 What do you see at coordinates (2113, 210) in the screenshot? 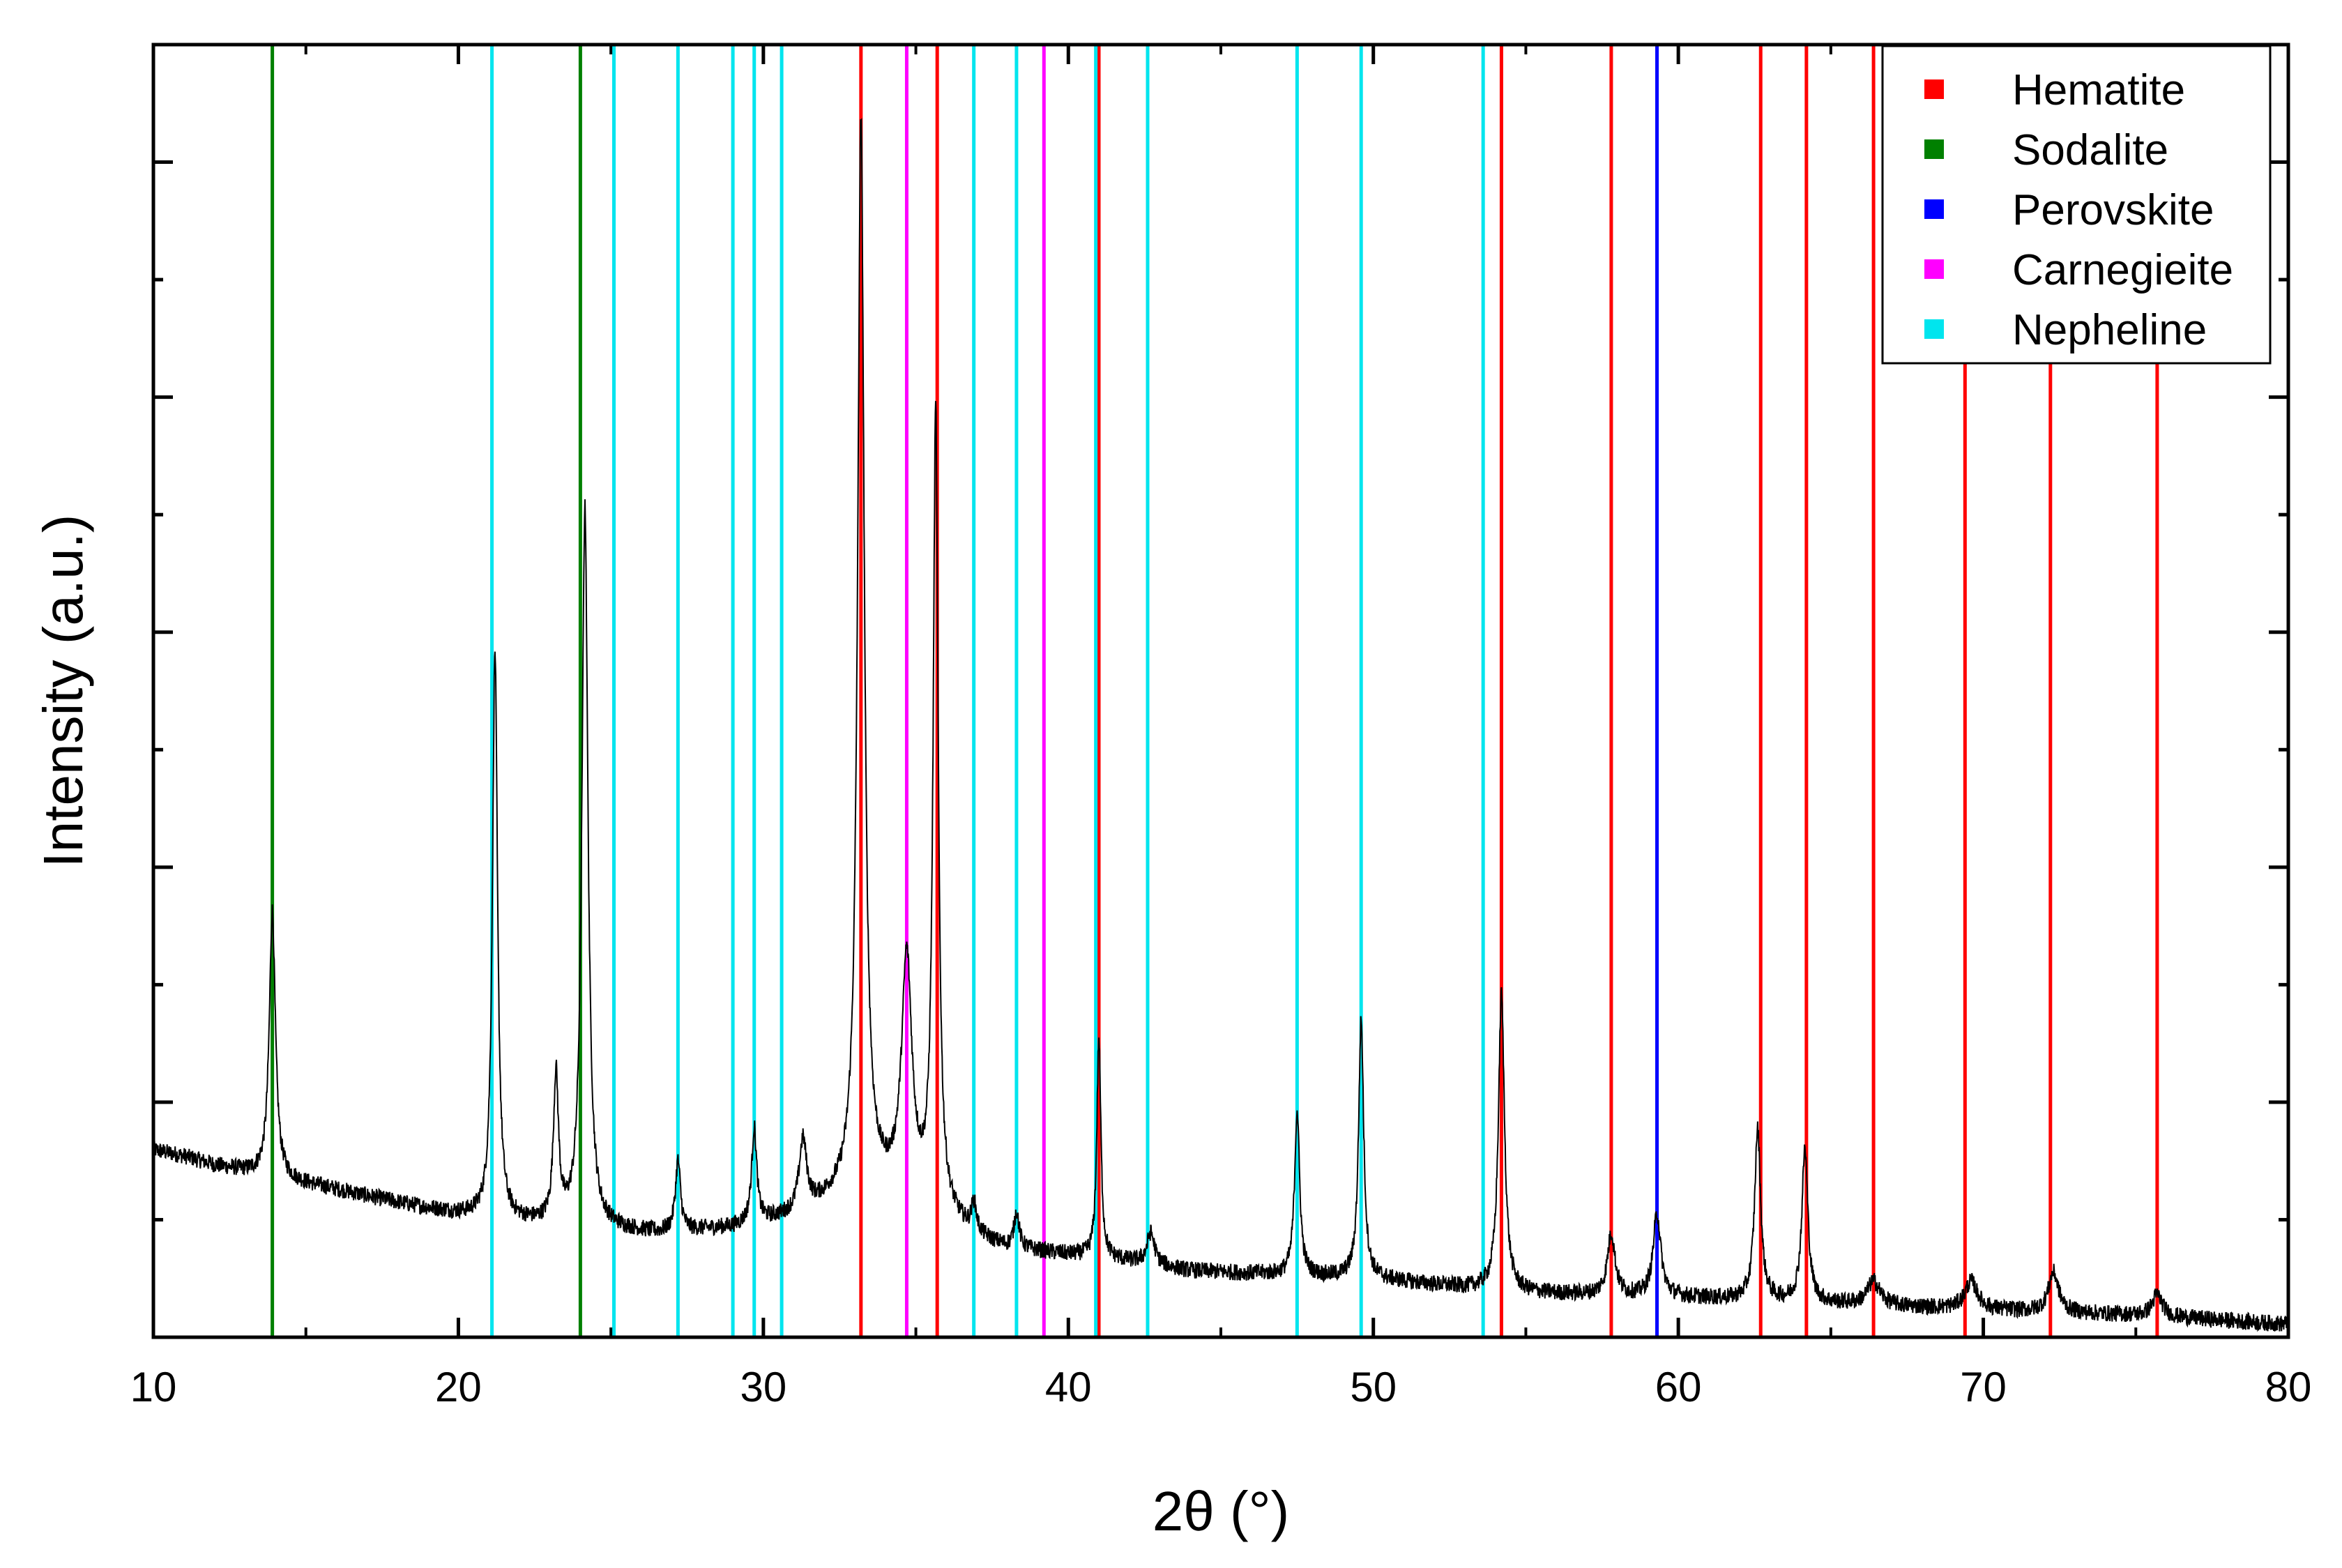
I see `perovskite-legend-label: Perovskite` at bounding box center [2113, 210].